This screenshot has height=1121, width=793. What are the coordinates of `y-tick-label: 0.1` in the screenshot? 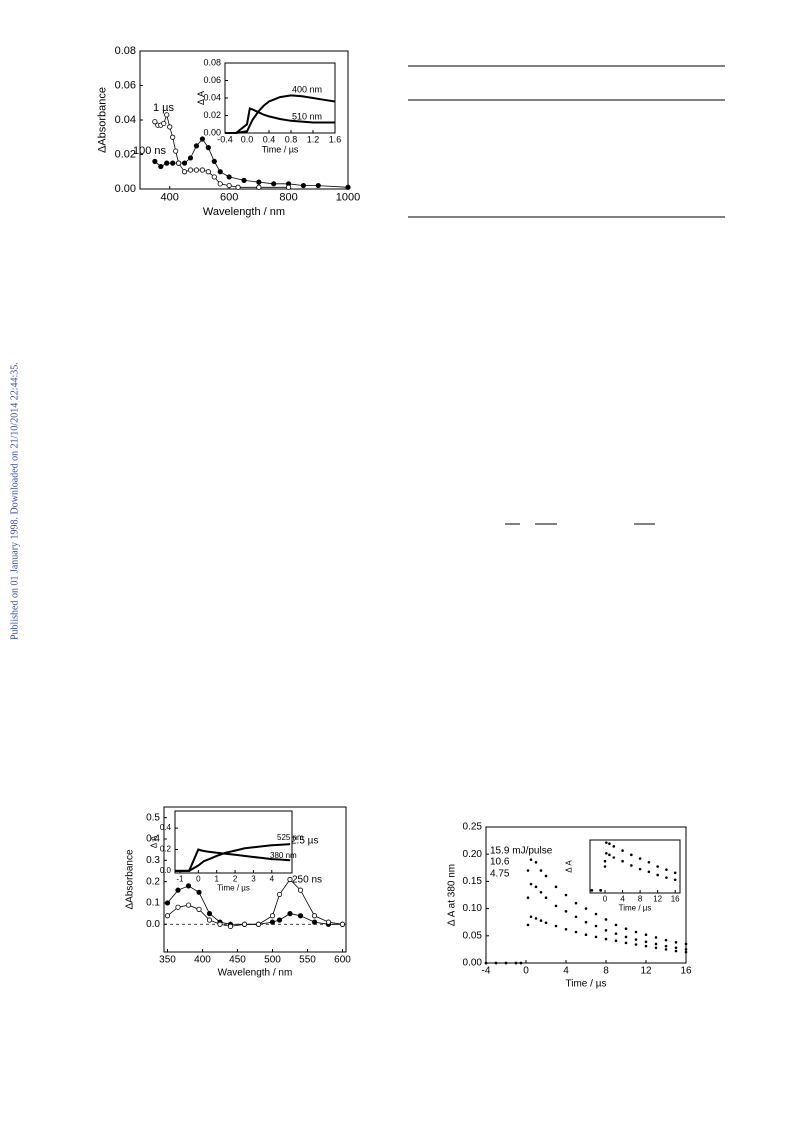 It's located at (153, 903).